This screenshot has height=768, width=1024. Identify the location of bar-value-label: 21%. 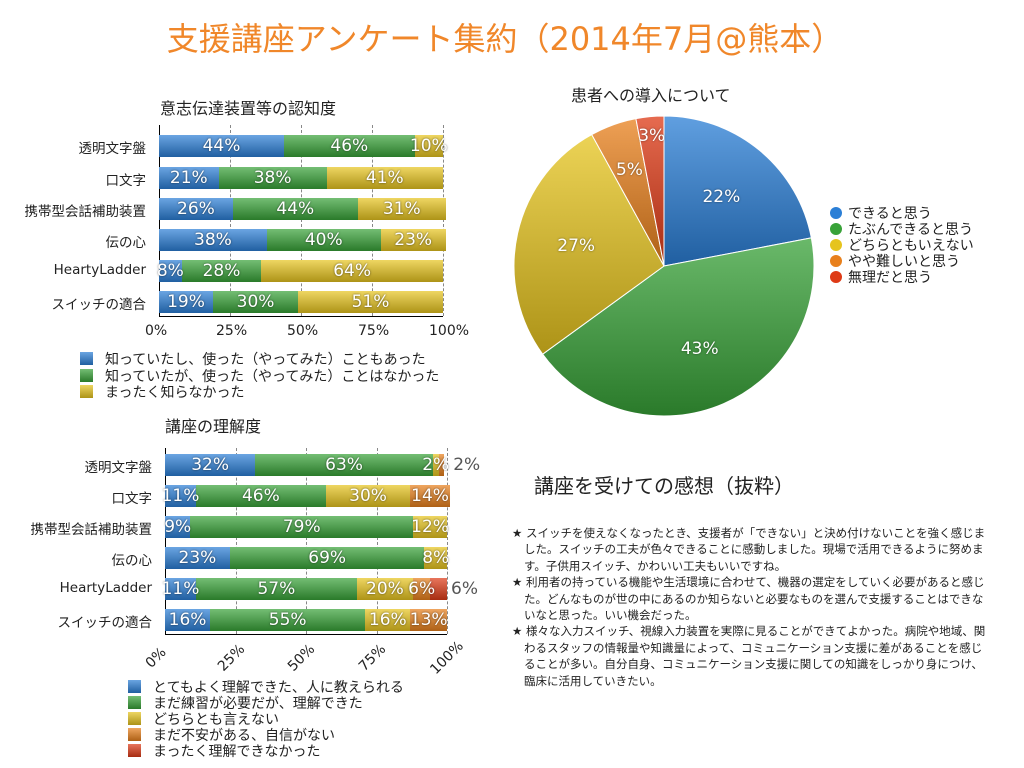
(188, 178).